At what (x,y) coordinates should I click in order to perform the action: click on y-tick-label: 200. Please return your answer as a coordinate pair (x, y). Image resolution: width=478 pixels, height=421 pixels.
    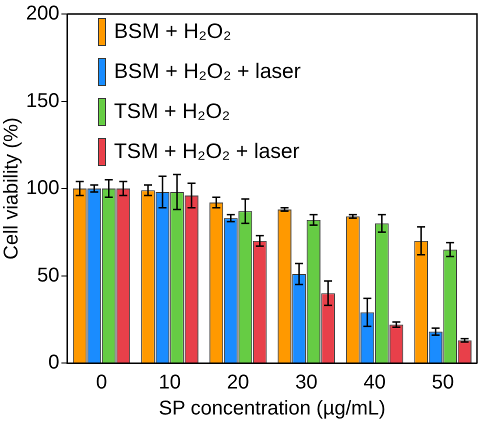
    Looking at the image, I should click on (43, 13).